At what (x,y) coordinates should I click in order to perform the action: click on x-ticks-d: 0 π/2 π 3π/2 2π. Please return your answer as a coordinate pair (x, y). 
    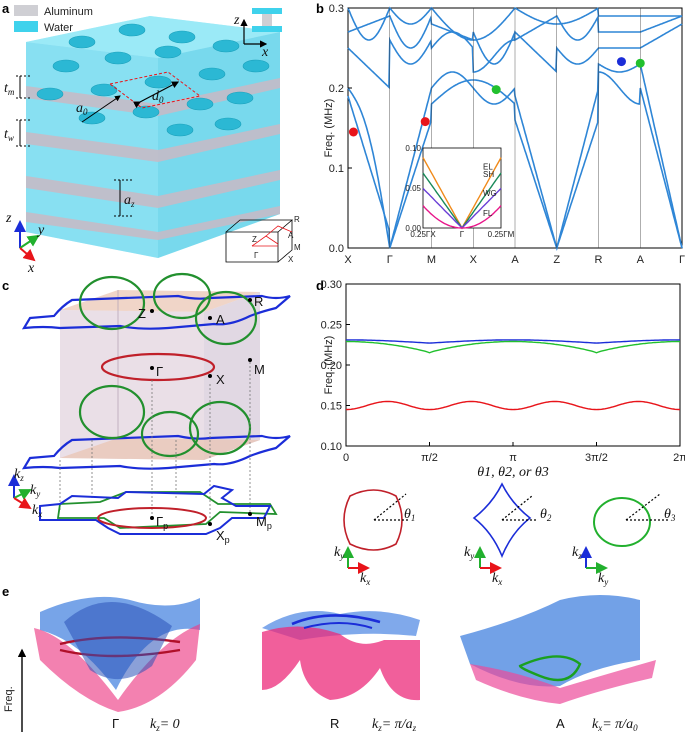
    Looking at the image, I should click on (514, 453).